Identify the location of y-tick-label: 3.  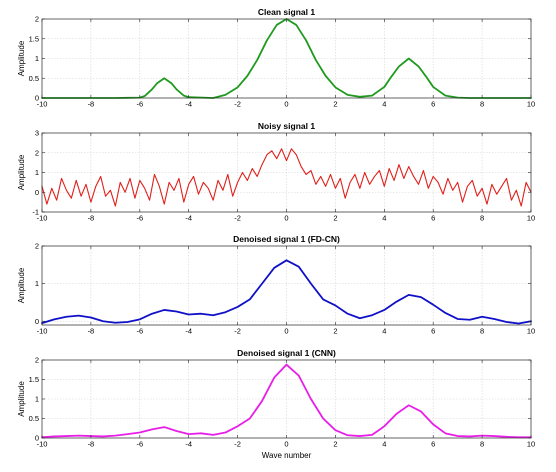
(37, 133).